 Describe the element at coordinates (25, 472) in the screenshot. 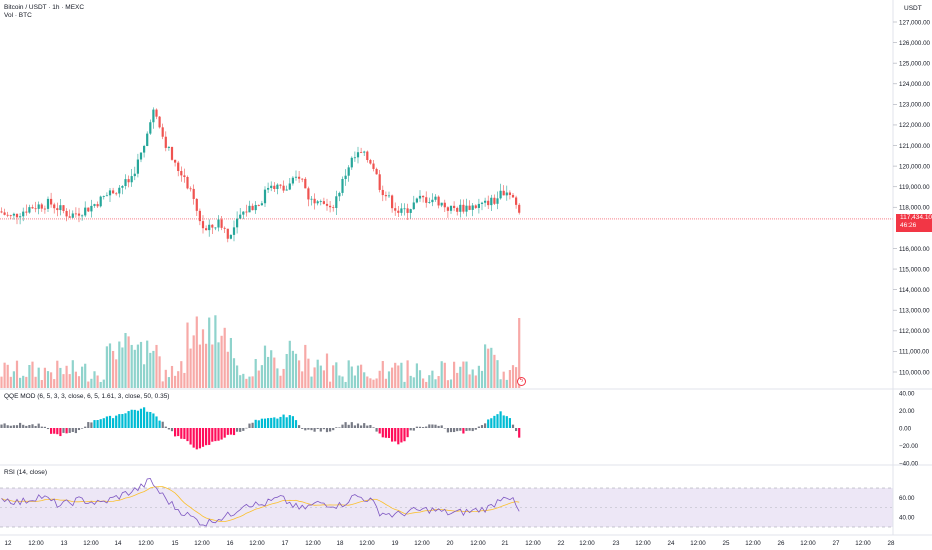

I see `rsi-title: RSI (14, close)` at that location.